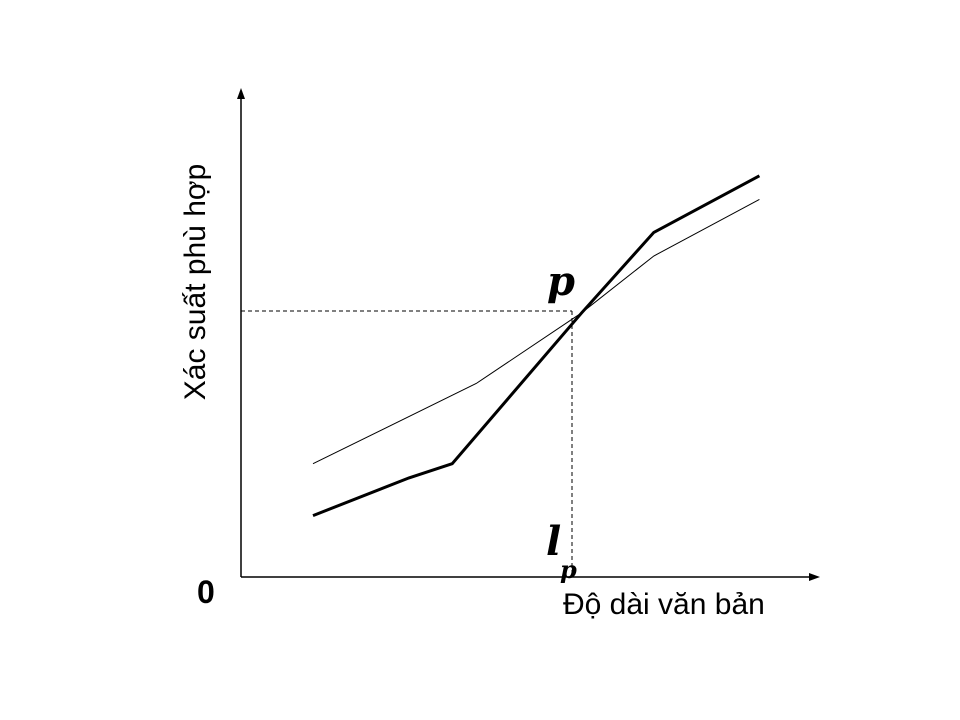 Image resolution: width=960 pixels, height=720 pixels. I want to click on x-axis-label: Độ dài văn bản, so click(664, 604).